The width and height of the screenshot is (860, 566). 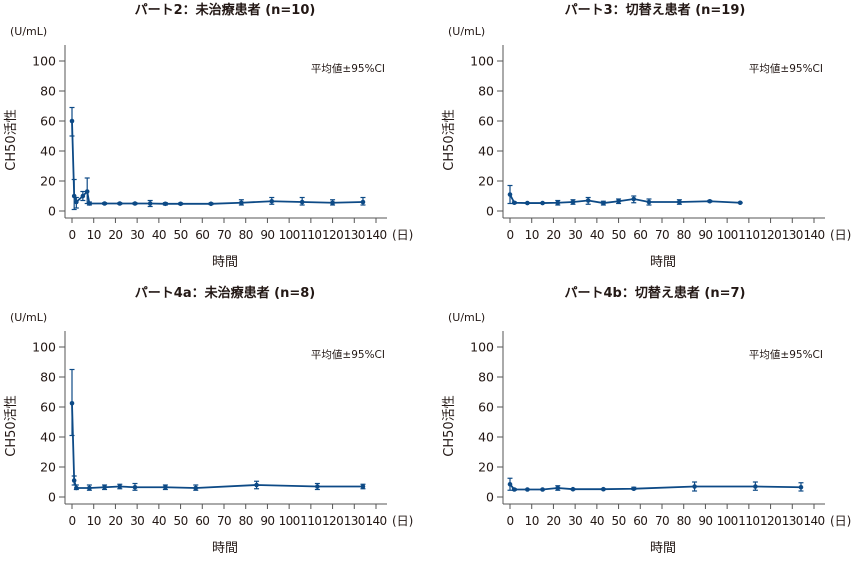 What do you see at coordinates (553, 235) in the screenshot?
I see `x-tick-label: 20` at bounding box center [553, 235].